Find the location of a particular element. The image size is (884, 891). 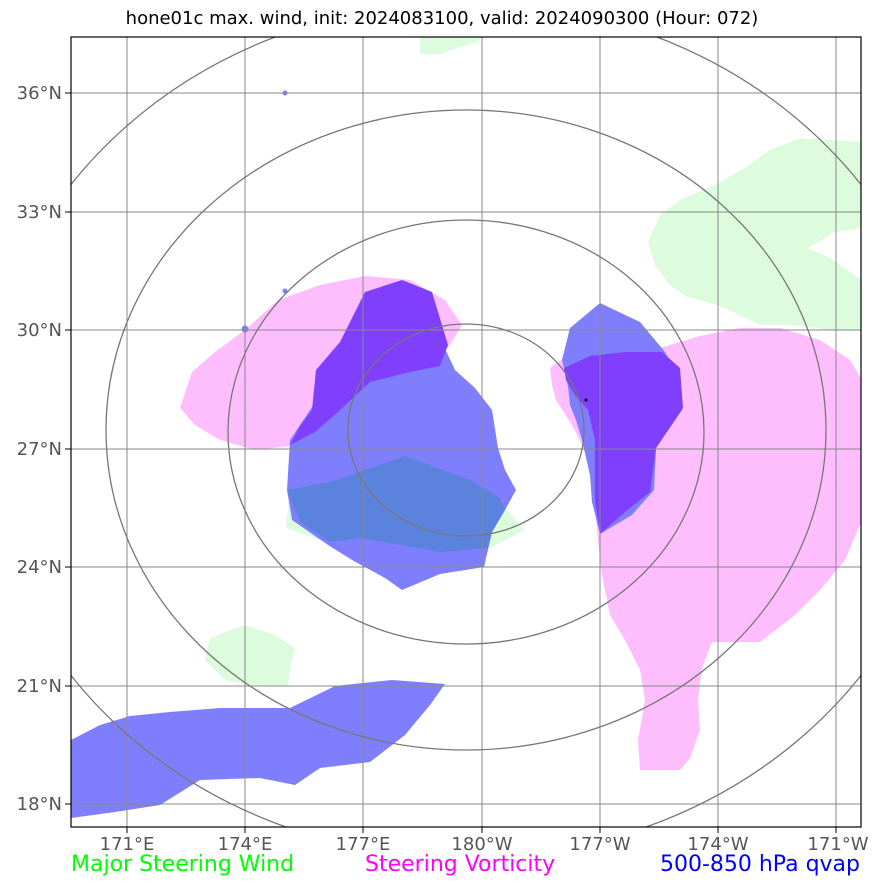

legend-steering-wind: Major Steering Wind is located at coordinates (183, 864).